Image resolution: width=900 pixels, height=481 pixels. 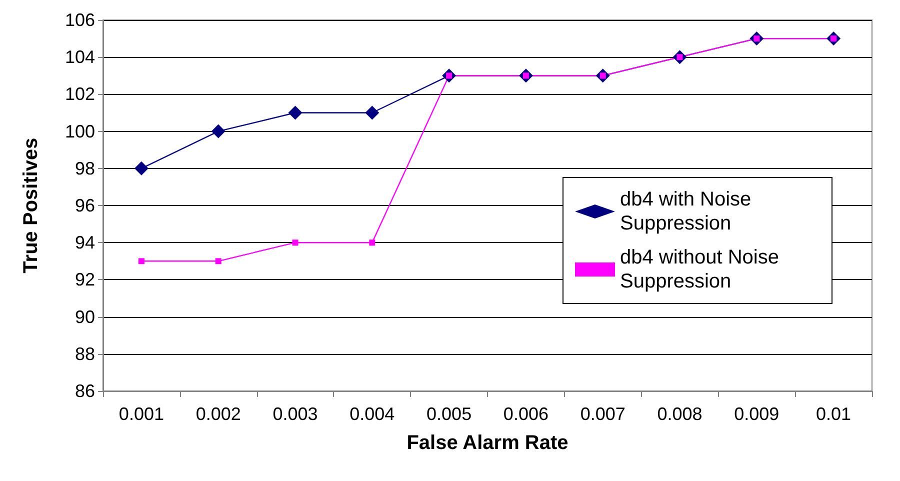 I want to click on y-tick-label: 96, so click(x=84, y=206).